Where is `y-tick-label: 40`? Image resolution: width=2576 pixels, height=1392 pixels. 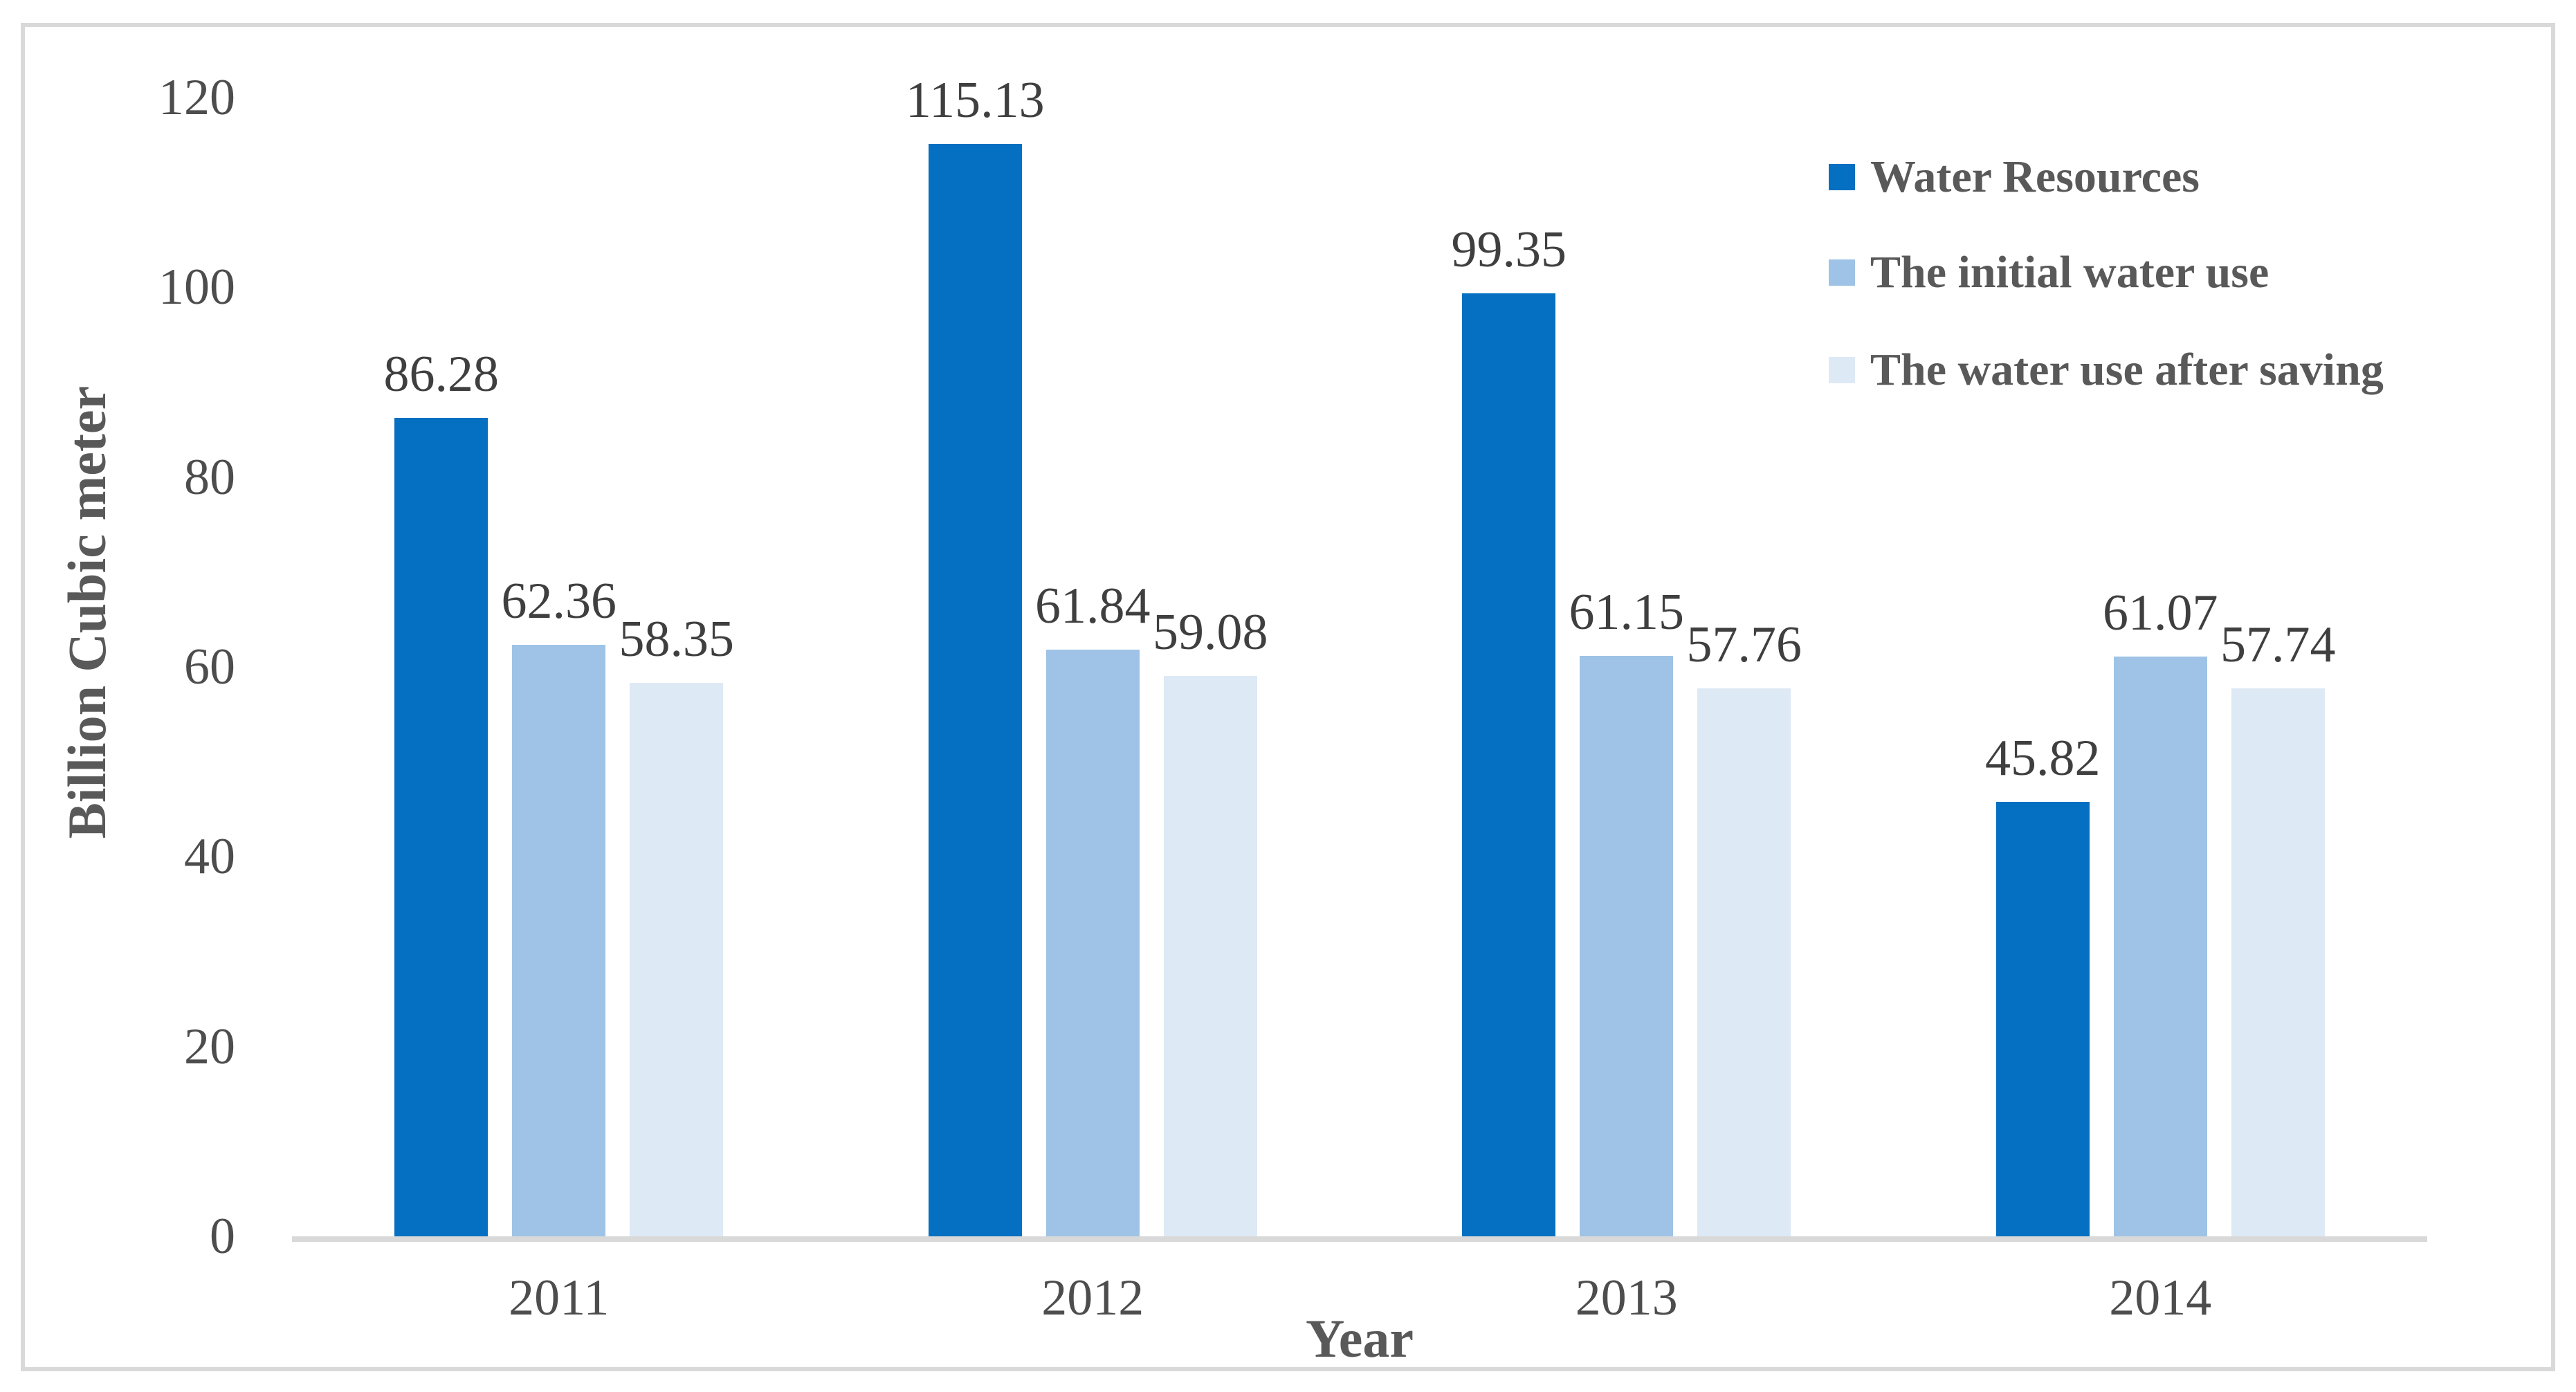 y-tick-label: 40 is located at coordinates (210, 857).